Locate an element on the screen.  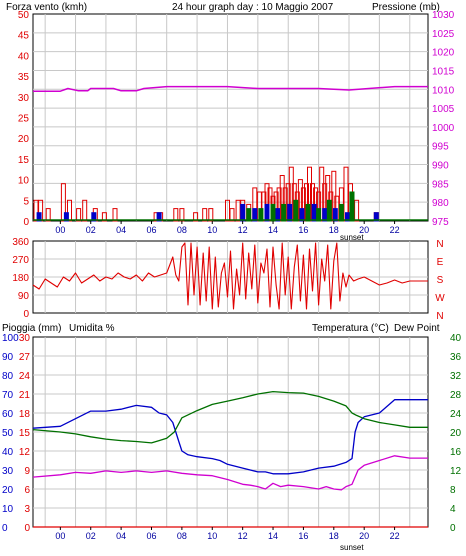
temp-x-ticks: 00 02 04 06 08 10 12 14 16 18 20 22 is located at coordinates (227, 534).